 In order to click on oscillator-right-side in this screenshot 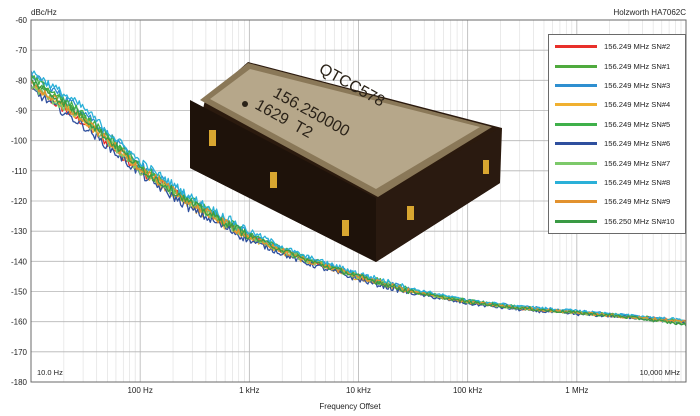, I will do `click(438, 195)`.